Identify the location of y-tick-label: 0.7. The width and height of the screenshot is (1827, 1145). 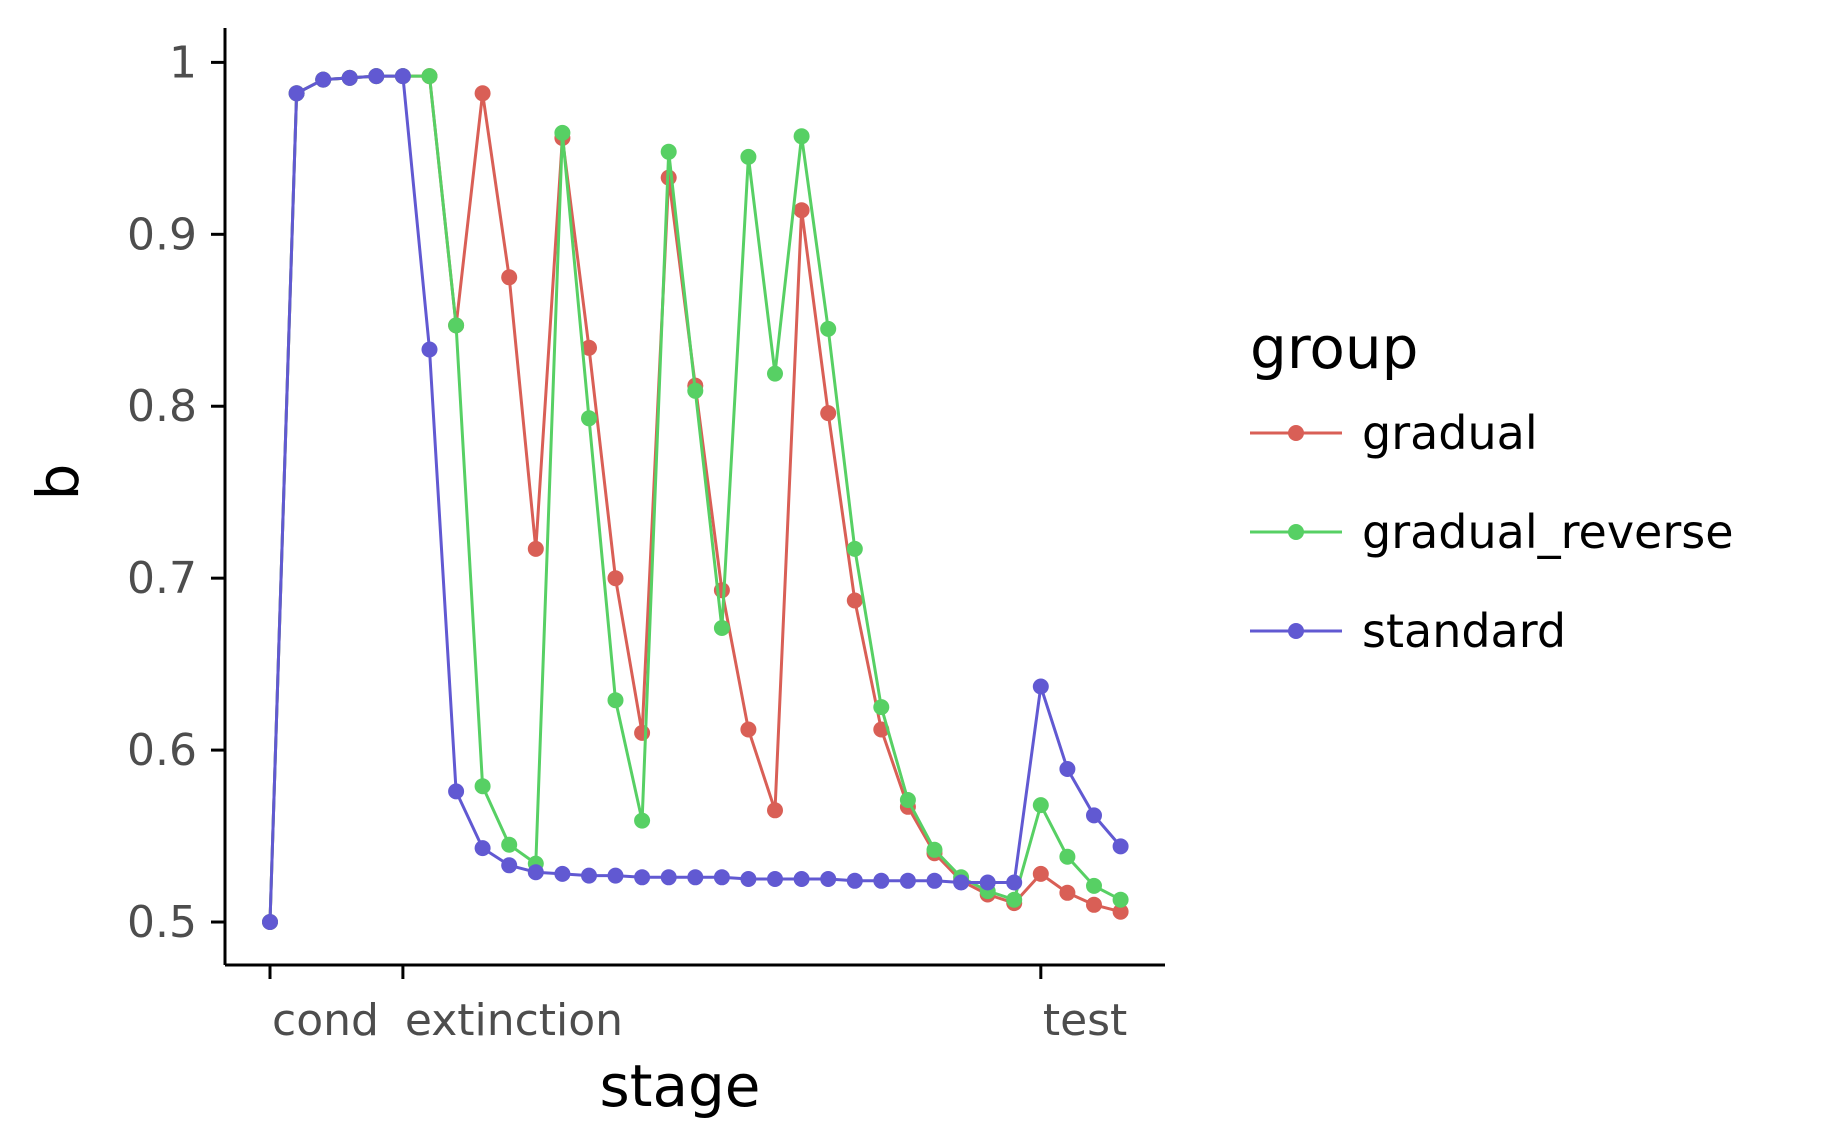
(162, 578).